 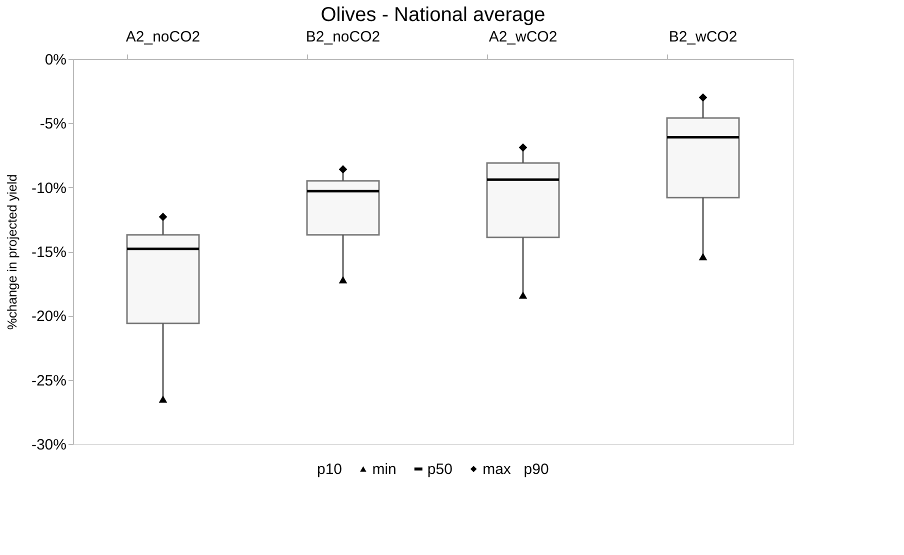 What do you see at coordinates (497, 469) in the screenshot?
I see `legend-label: max` at bounding box center [497, 469].